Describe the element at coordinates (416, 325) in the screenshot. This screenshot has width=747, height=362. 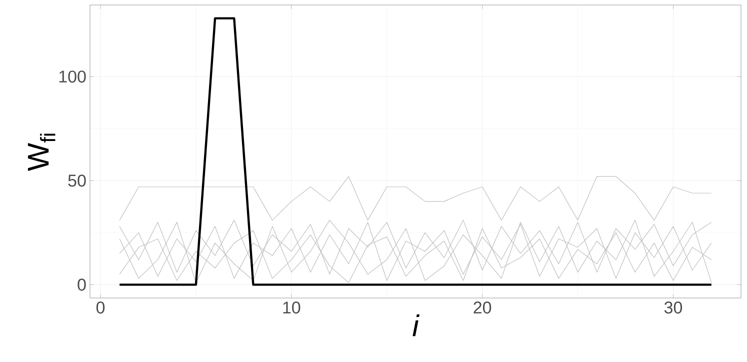
I see `x-axis-title: i` at that location.